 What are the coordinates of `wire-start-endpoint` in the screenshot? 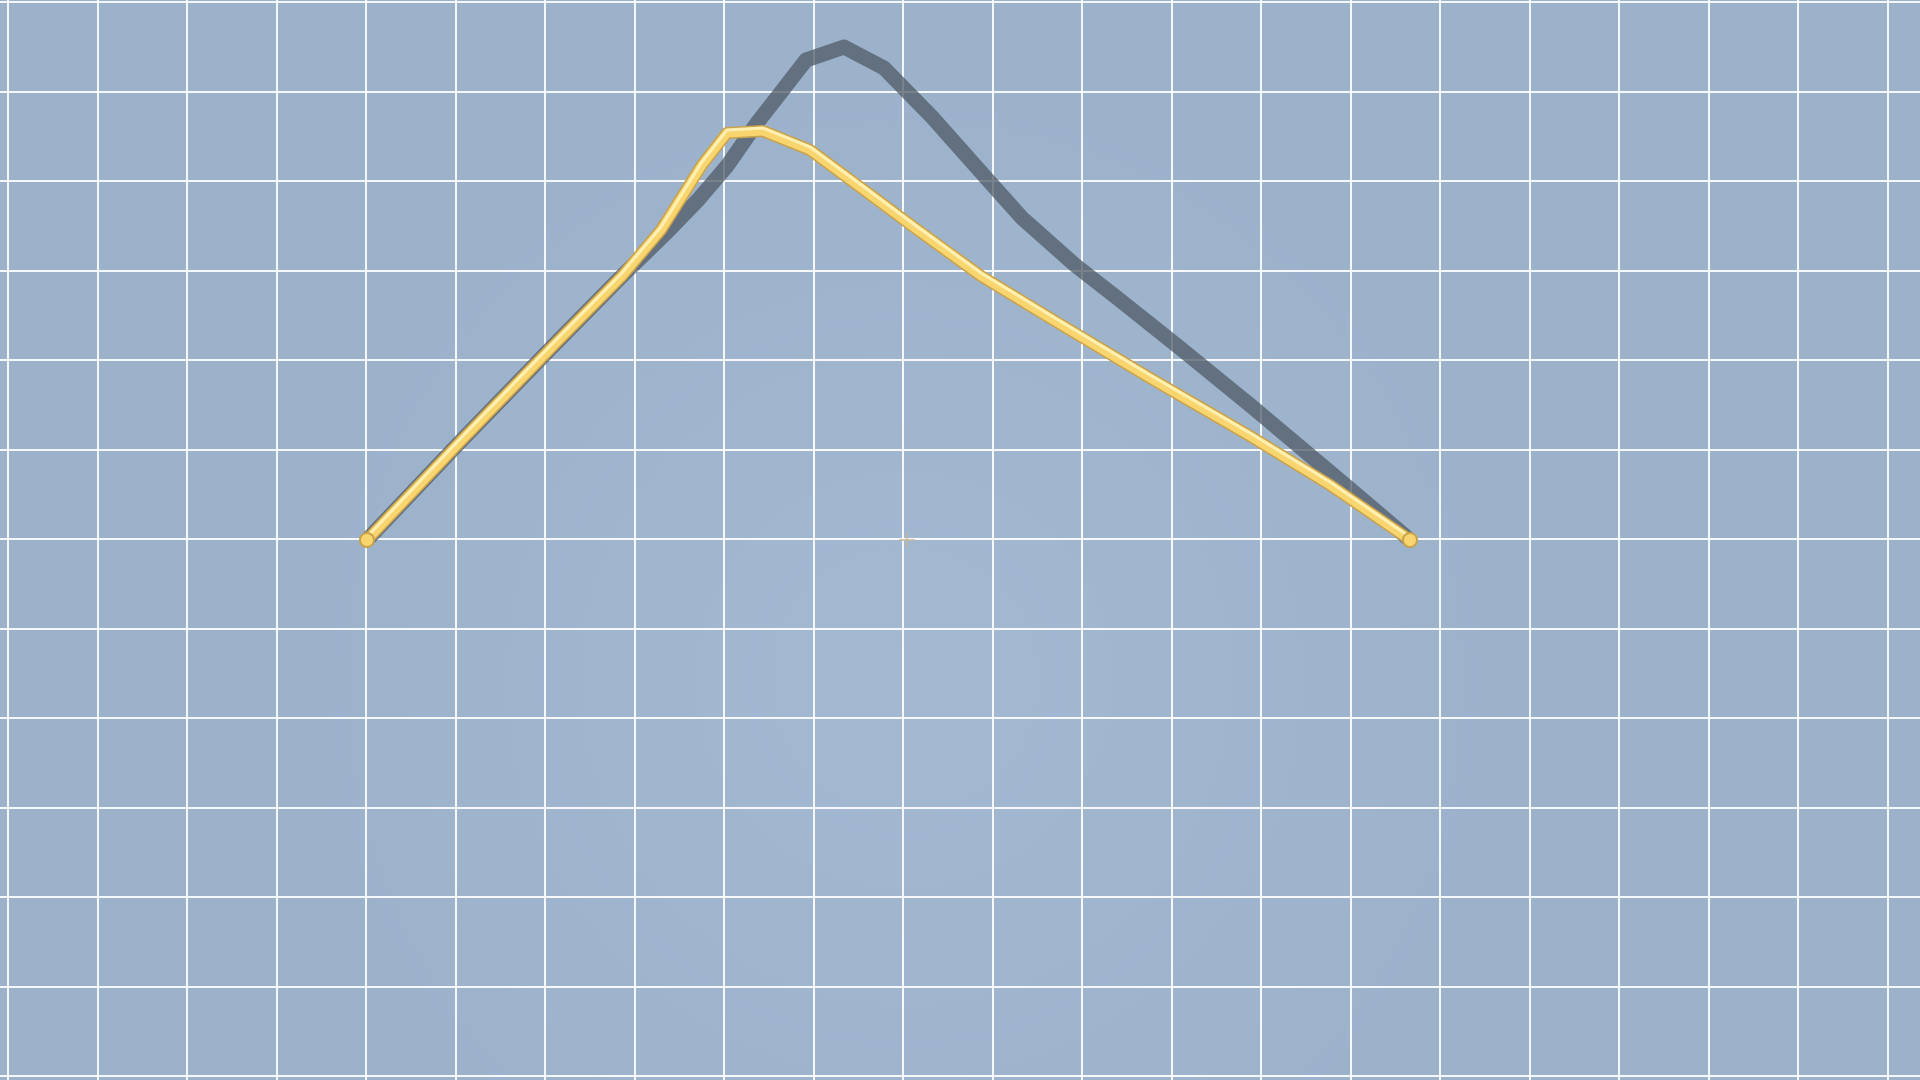 It's located at (367, 540).